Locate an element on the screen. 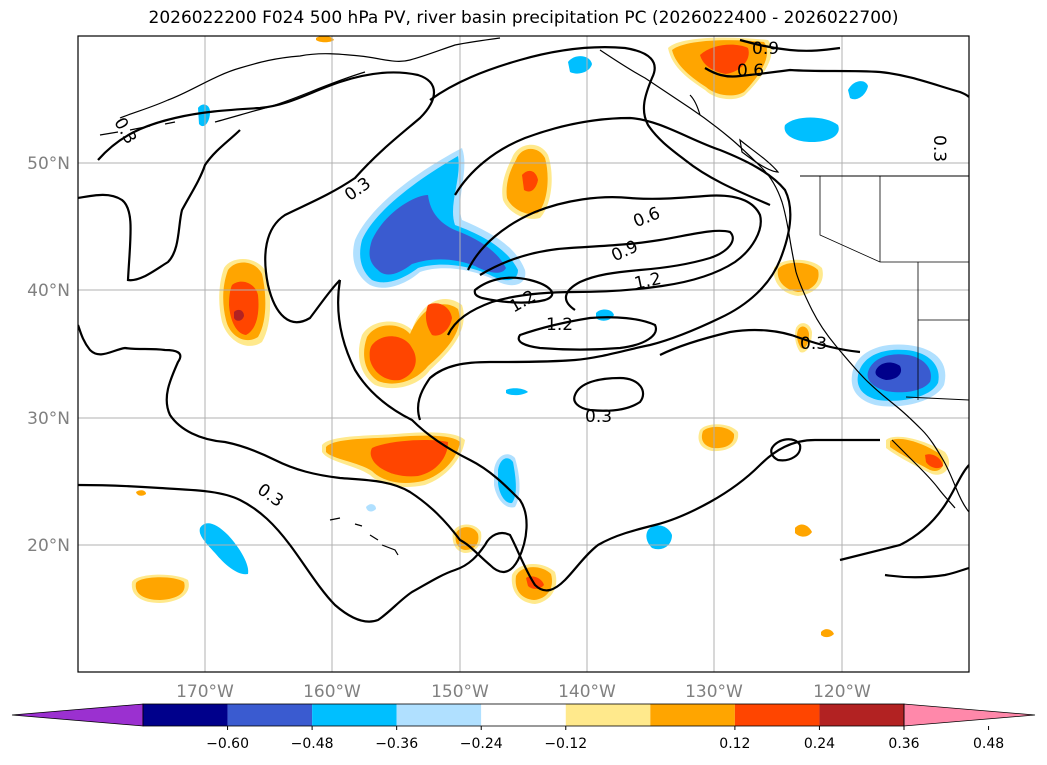  colorbar-tick-label: −0.24 is located at coordinates (481, 744).